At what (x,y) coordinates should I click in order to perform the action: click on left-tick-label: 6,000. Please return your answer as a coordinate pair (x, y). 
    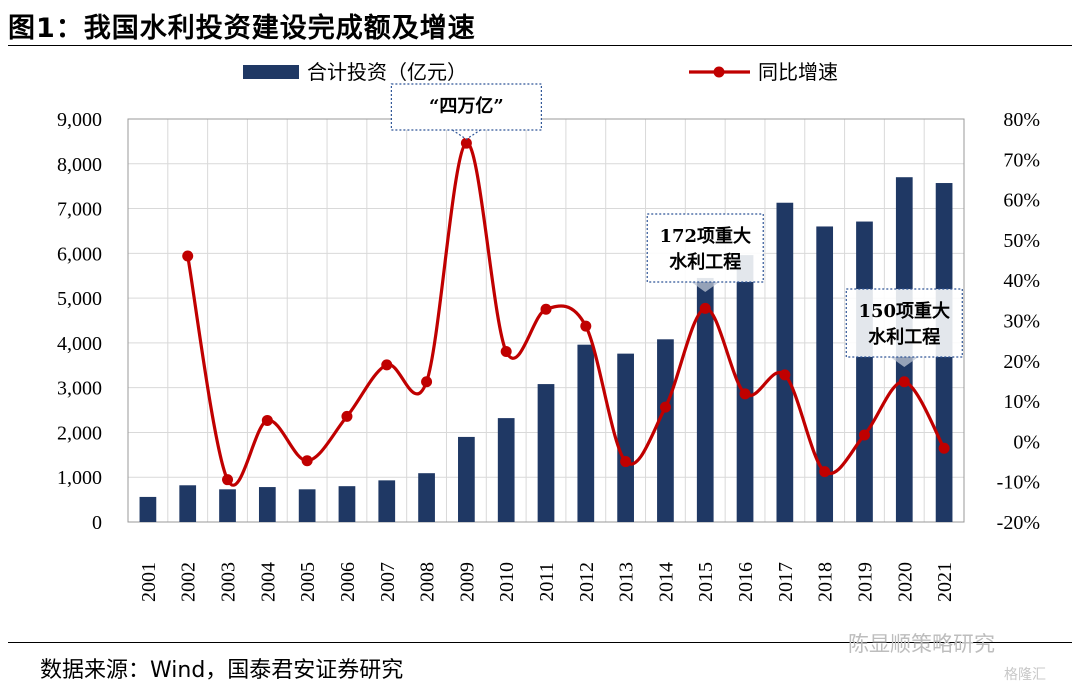
    Looking at the image, I should click on (79, 254).